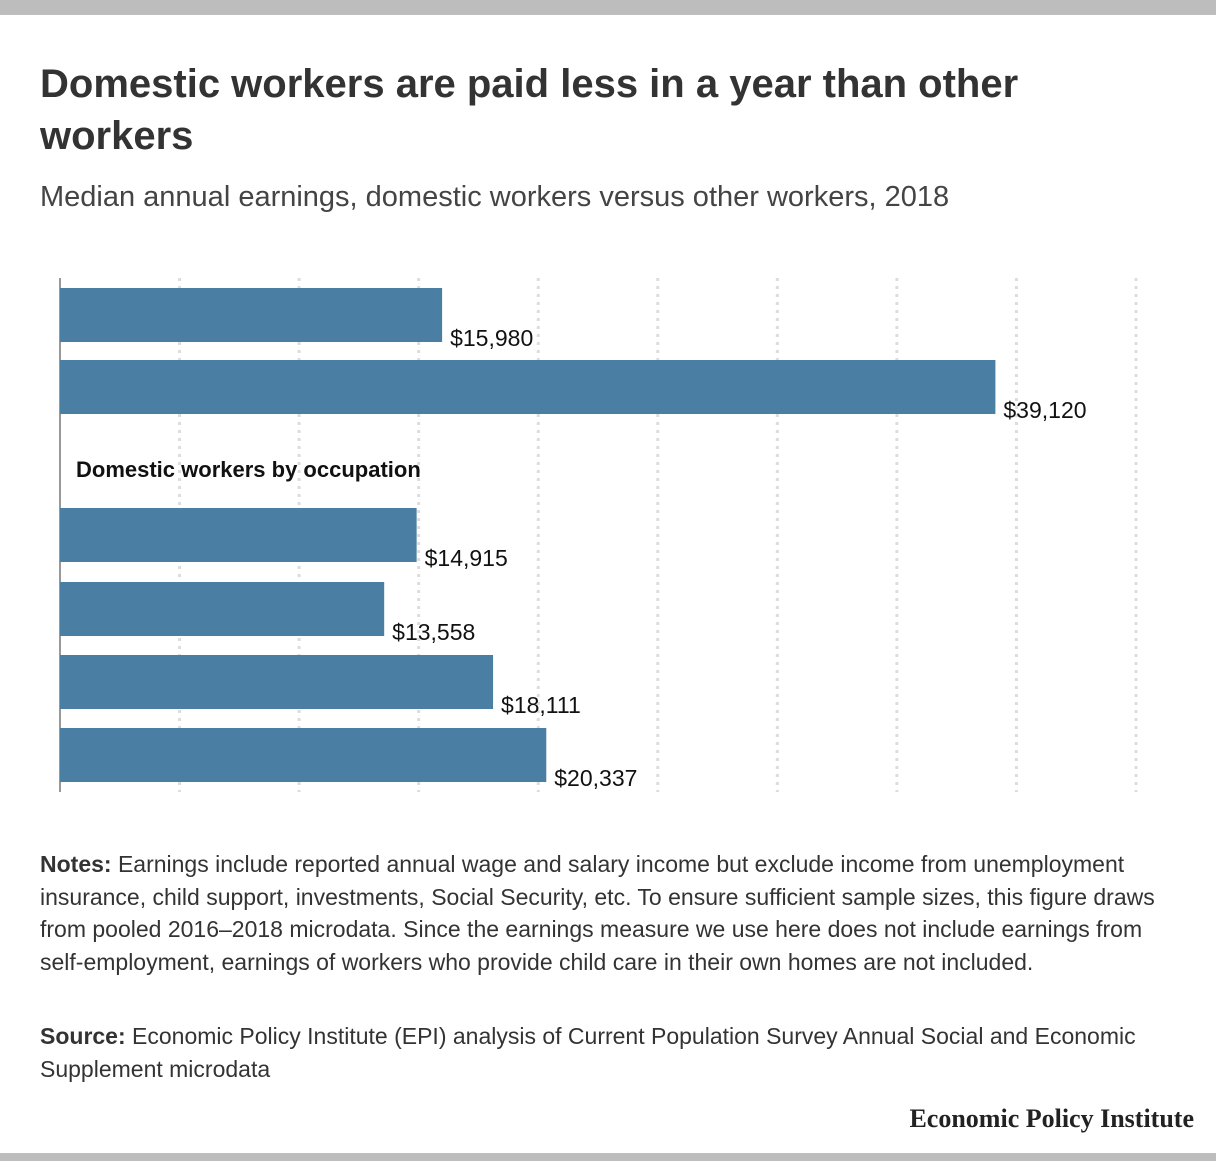 The height and width of the screenshot is (1161, 1216). I want to click on bar-value-label: $13,558, so click(433, 632).